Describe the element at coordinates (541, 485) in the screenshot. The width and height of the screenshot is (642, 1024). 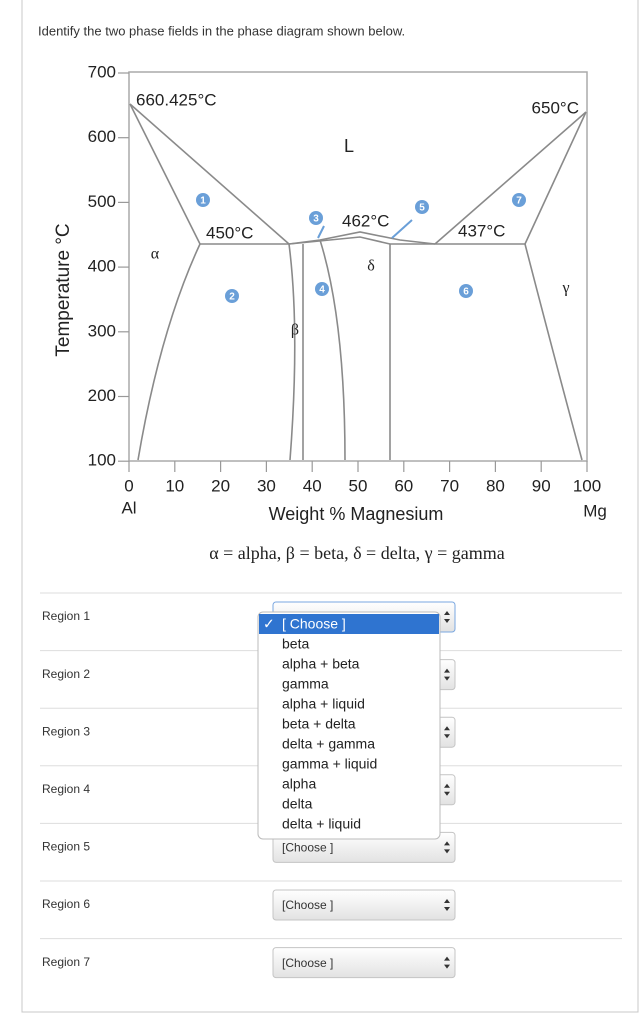
I see `x-tick-label: 90` at that location.